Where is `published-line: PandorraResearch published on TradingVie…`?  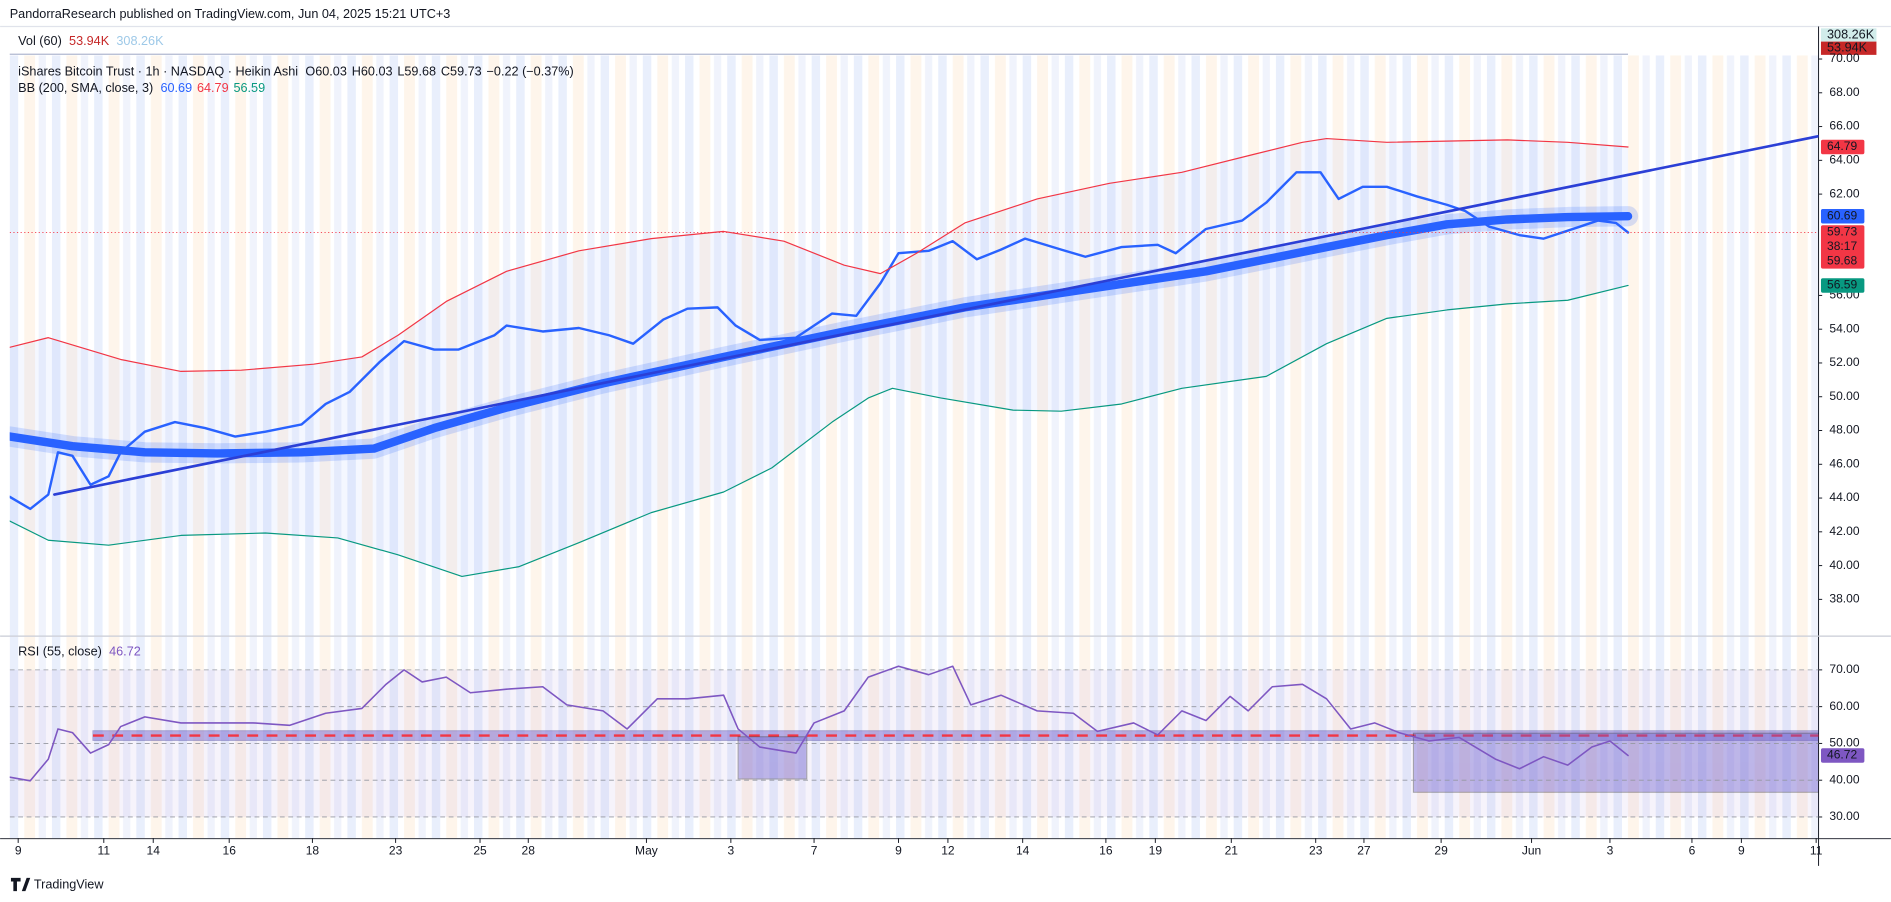
published-line: PandorraResearch published on TradingVie… is located at coordinates (230, 14).